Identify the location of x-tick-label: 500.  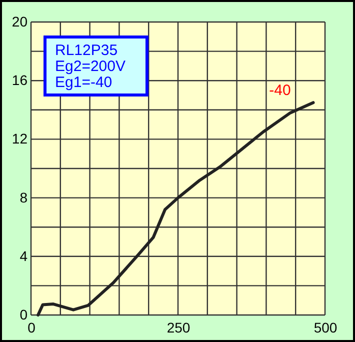
(326, 328).